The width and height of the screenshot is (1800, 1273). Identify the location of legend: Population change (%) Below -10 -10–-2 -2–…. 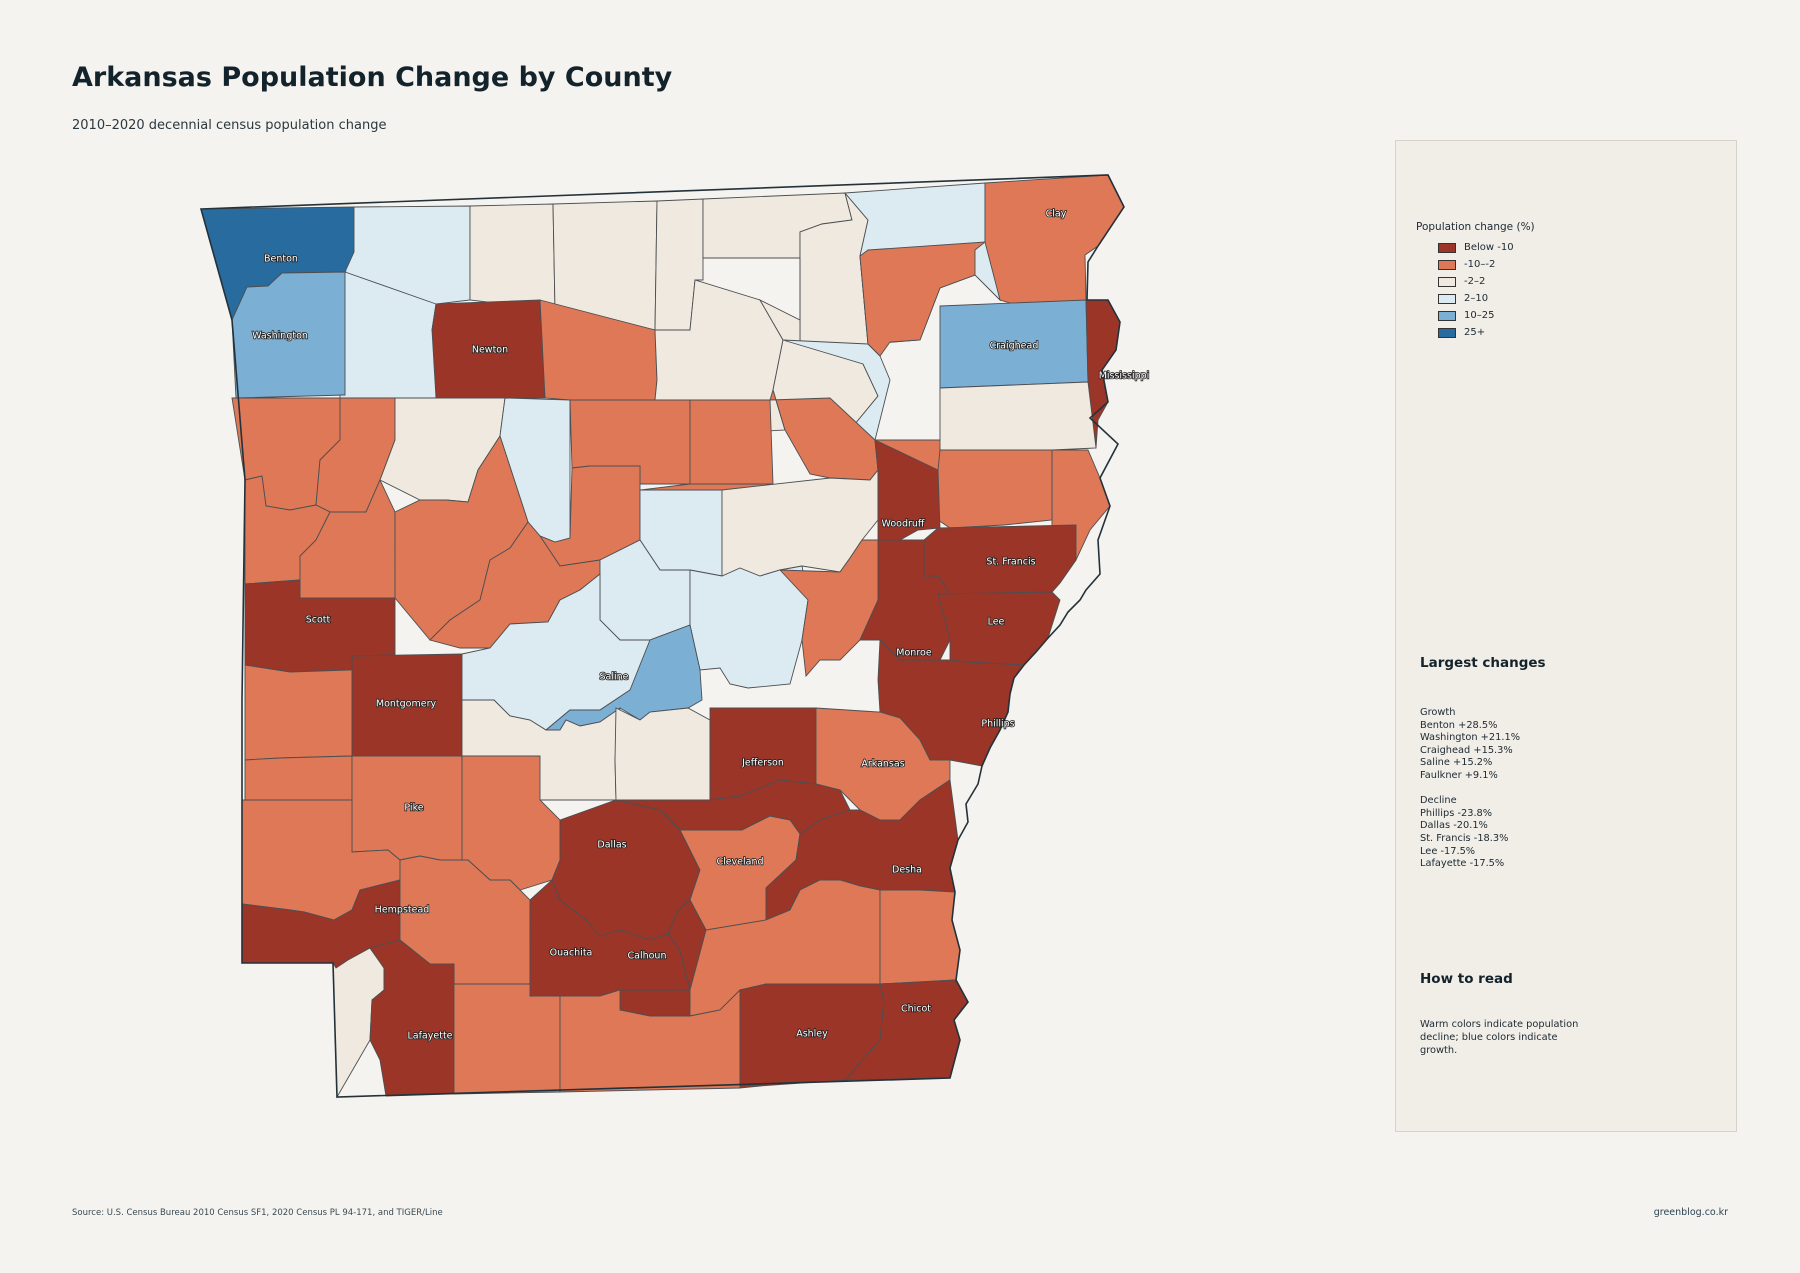
(1475, 281).